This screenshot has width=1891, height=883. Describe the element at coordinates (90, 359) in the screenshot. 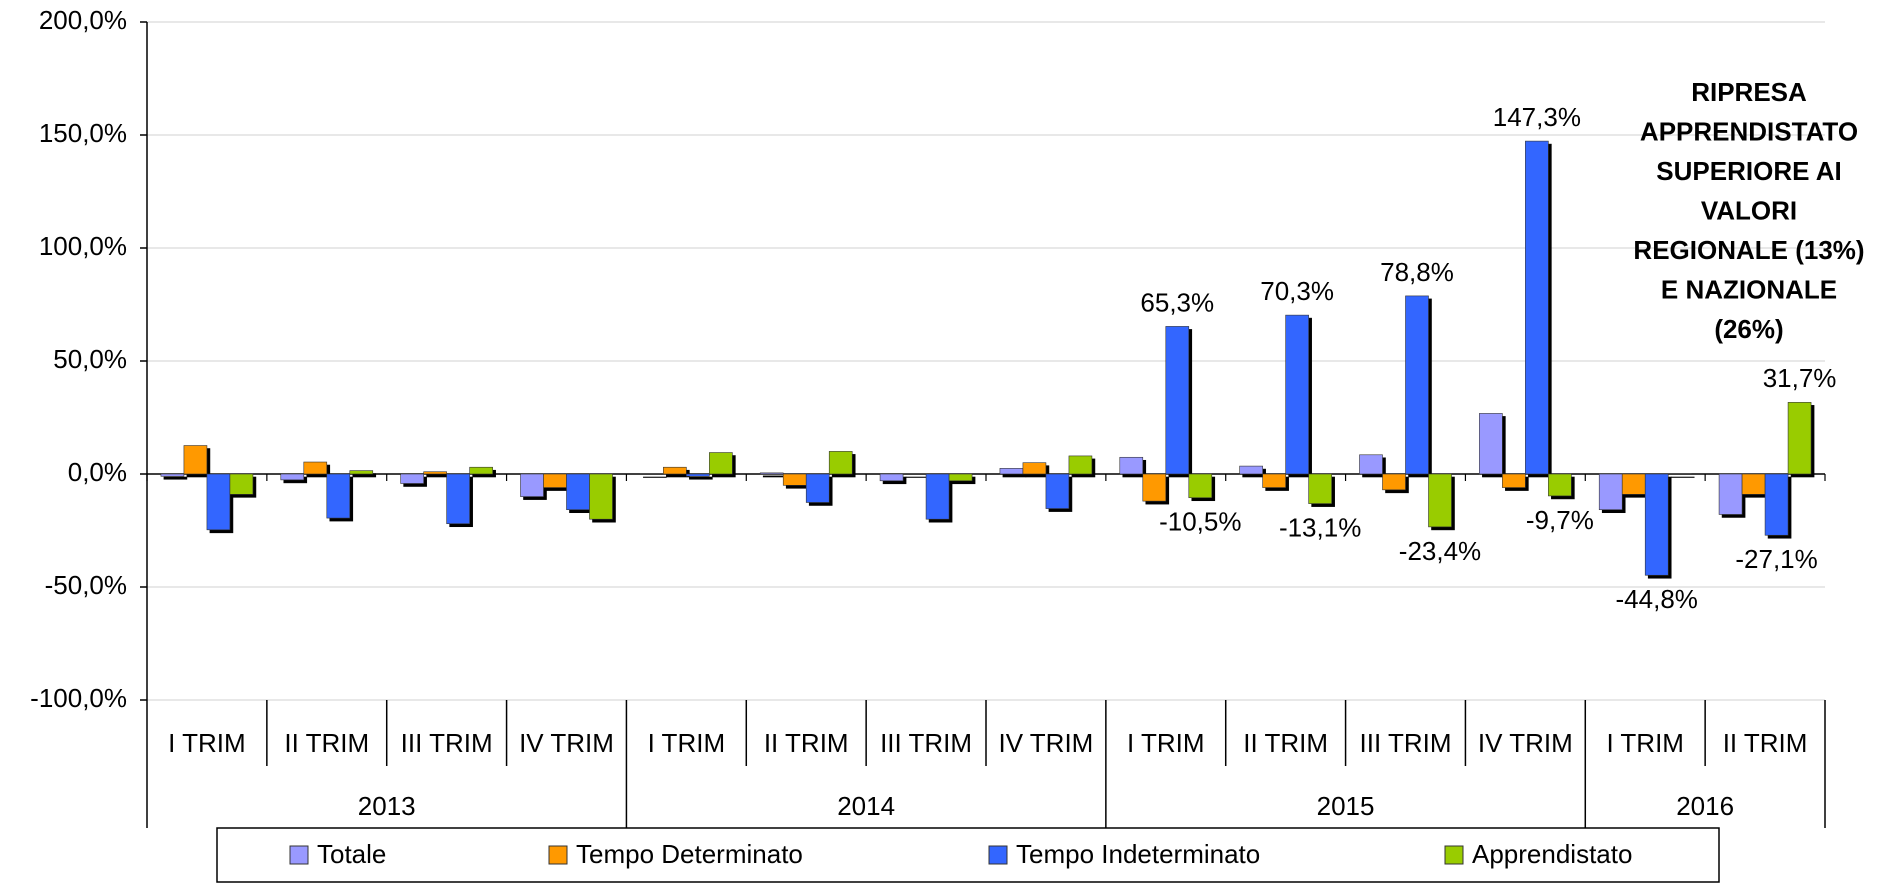

I see `y-tick-label: 50,0%` at that location.